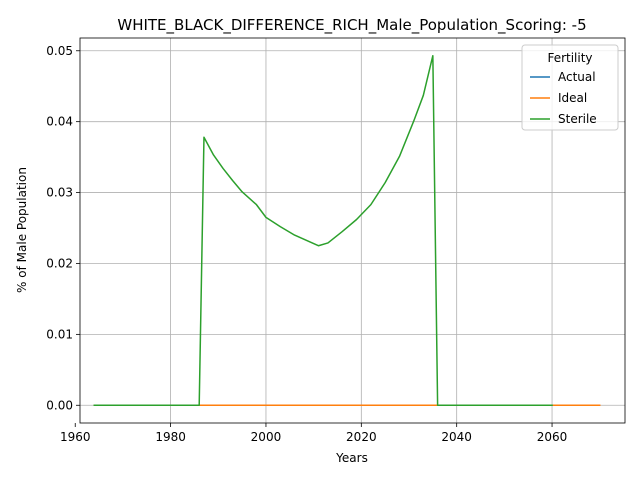 The width and height of the screenshot is (640, 484). What do you see at coordinates (577, 77) in the screenshot?
I see `legend-label-actual: Actual` at bounding box center [577, 77].